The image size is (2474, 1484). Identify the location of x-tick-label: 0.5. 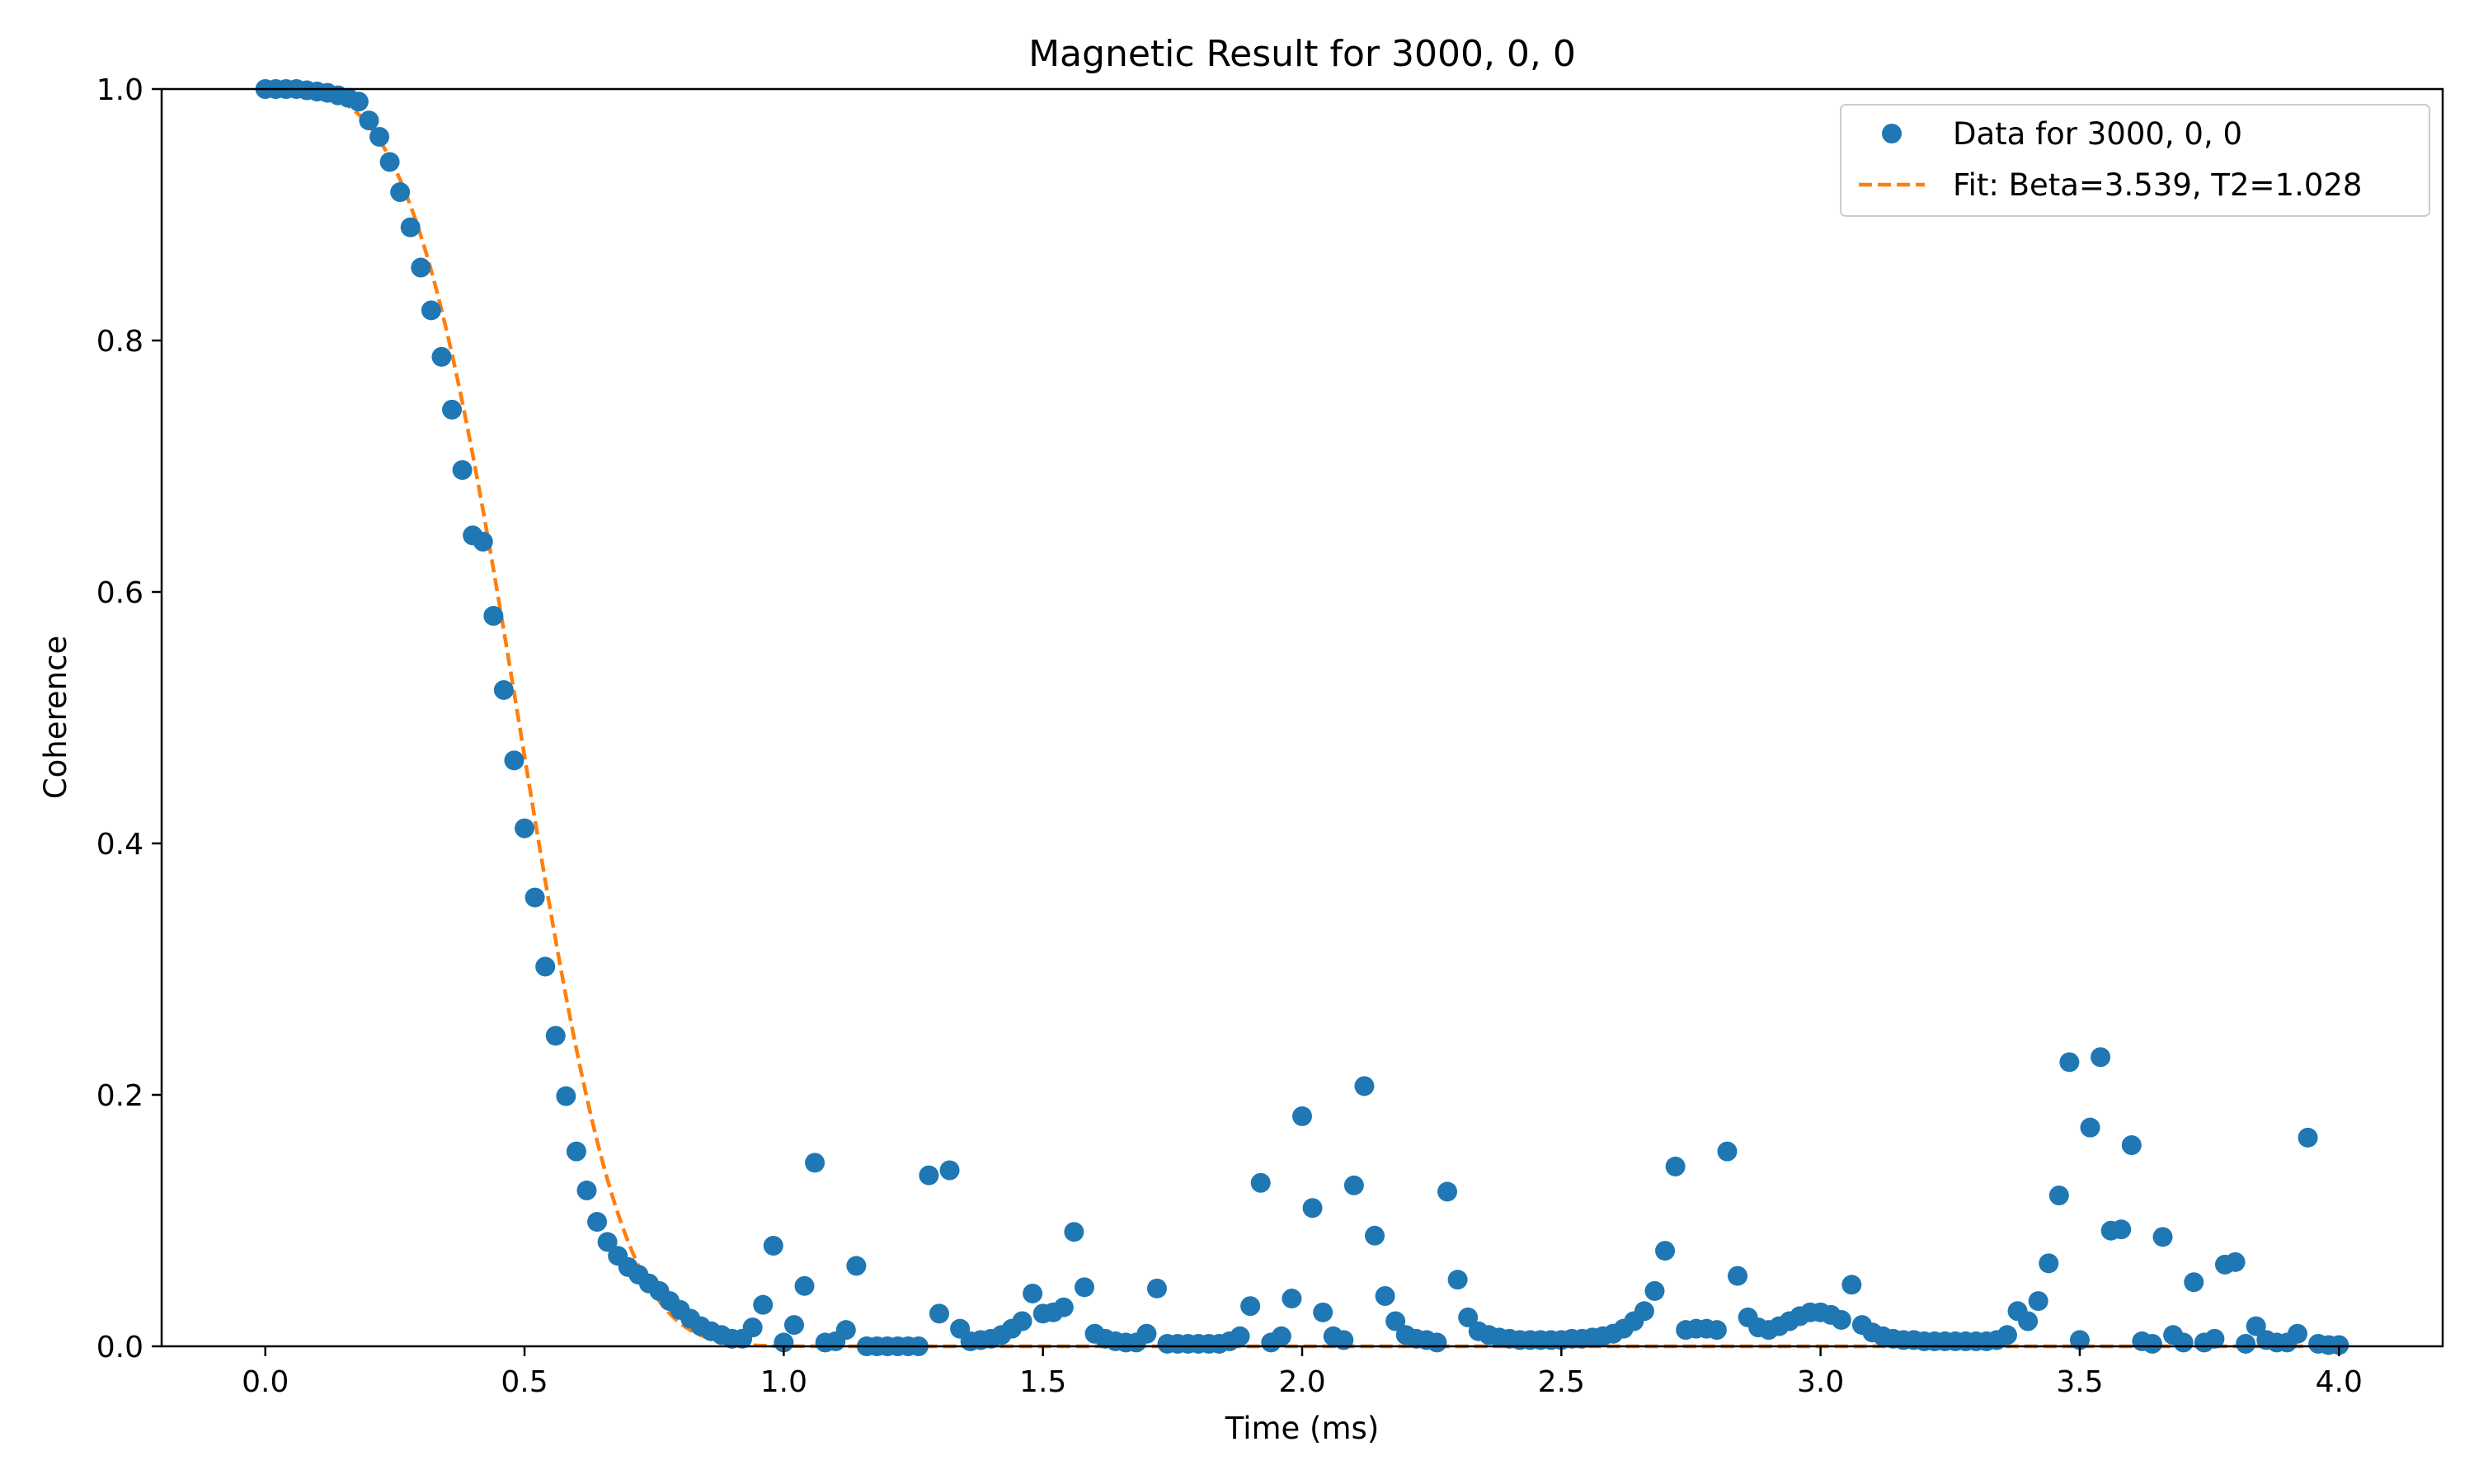
(524, 1382).